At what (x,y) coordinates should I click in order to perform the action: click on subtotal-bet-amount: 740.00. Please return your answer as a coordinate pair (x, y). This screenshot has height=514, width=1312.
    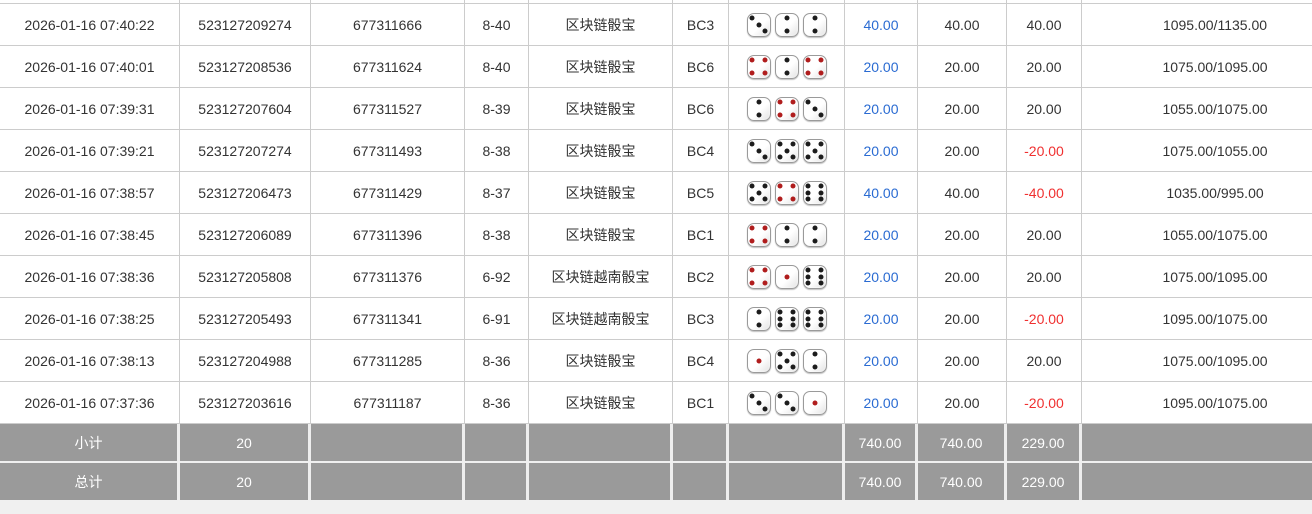
    Looking at the image, I should click on (881, 442).